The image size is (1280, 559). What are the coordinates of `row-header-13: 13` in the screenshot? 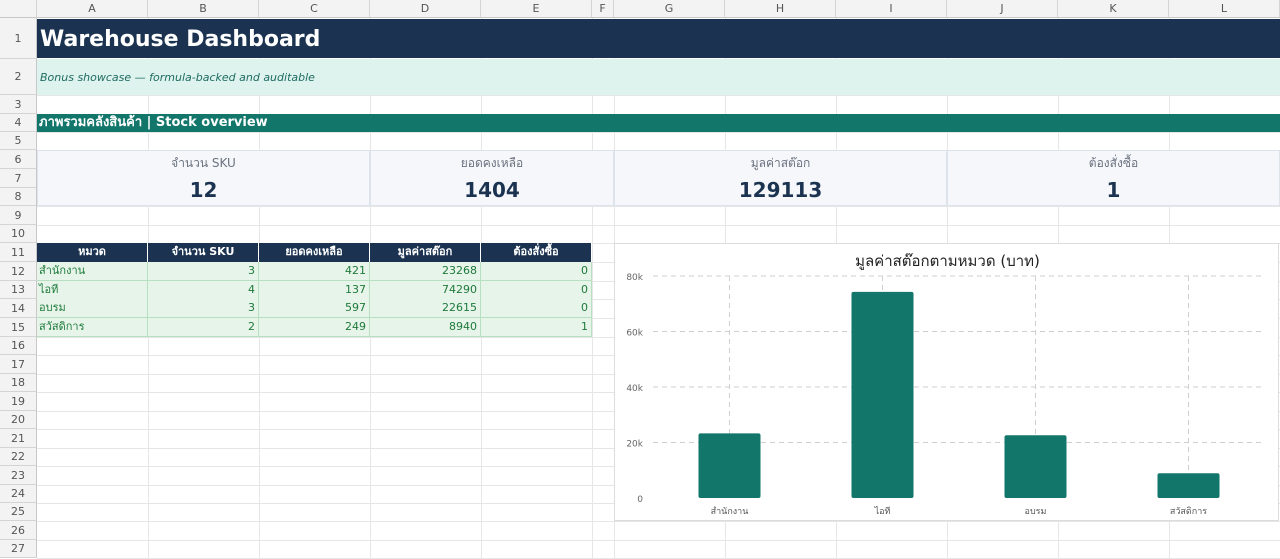 It's located at (18, 290).